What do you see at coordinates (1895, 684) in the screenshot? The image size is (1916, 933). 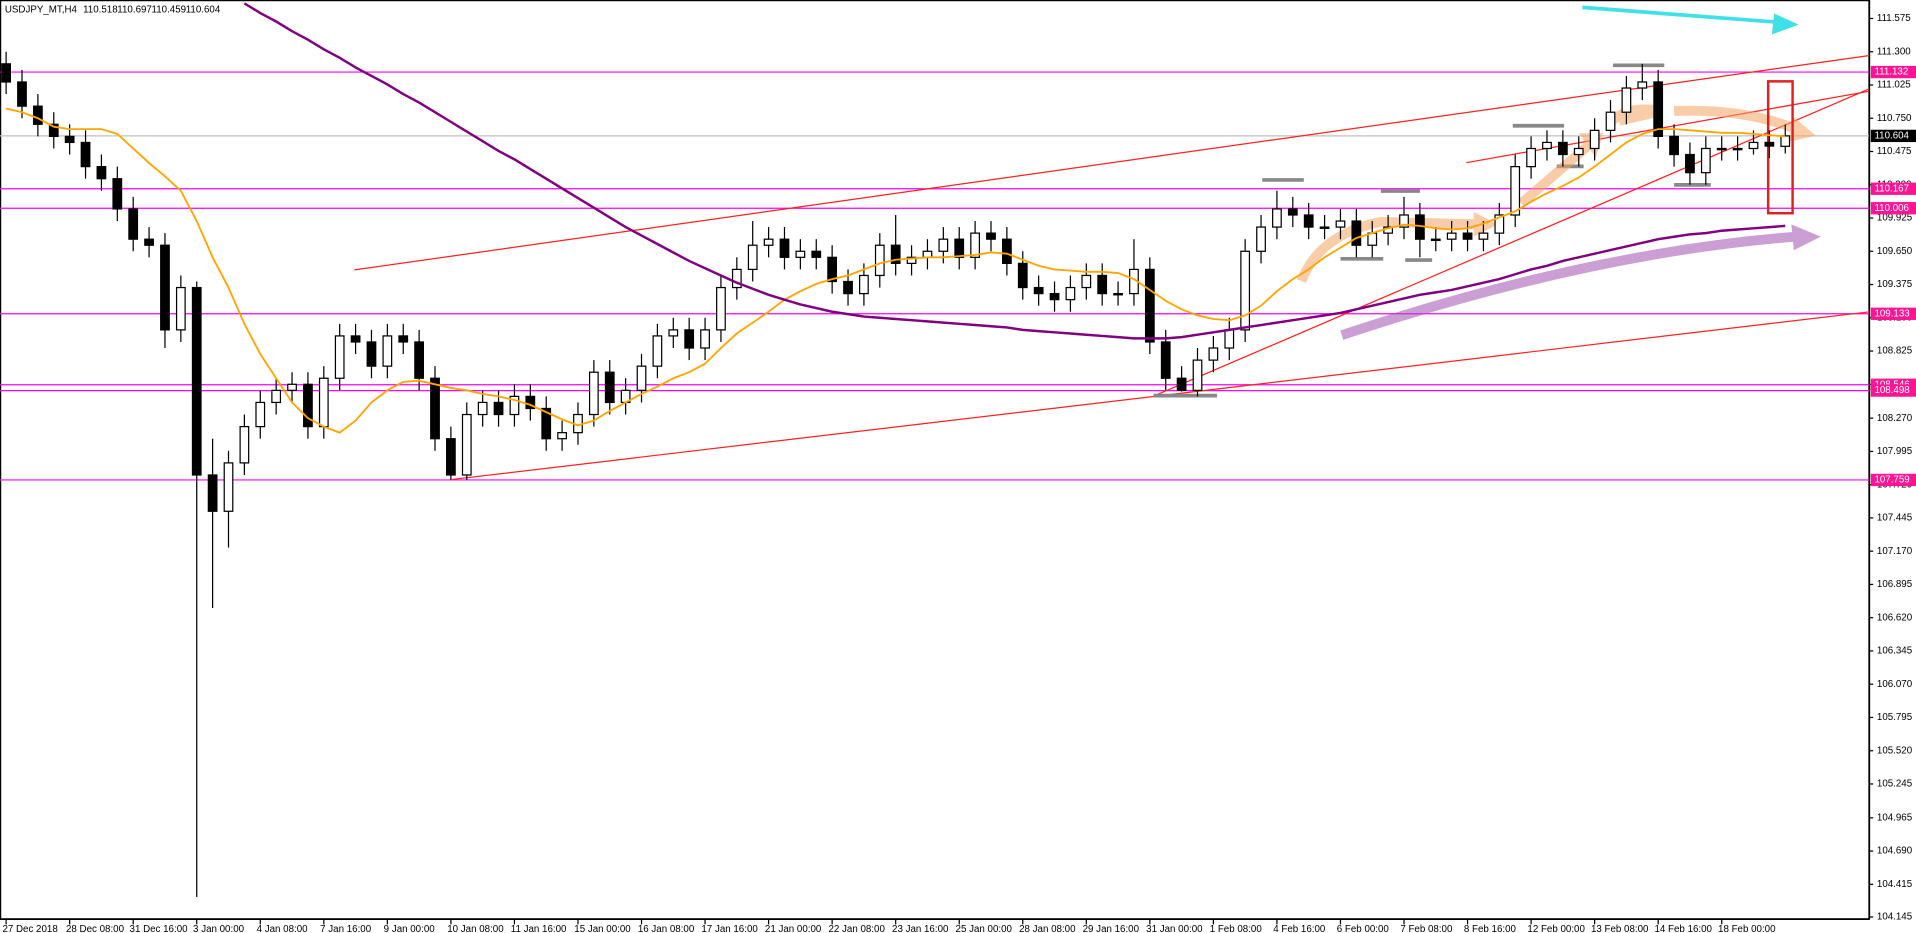 I see `y-tick-label: 106.070` at bounding box center [1895, 684].